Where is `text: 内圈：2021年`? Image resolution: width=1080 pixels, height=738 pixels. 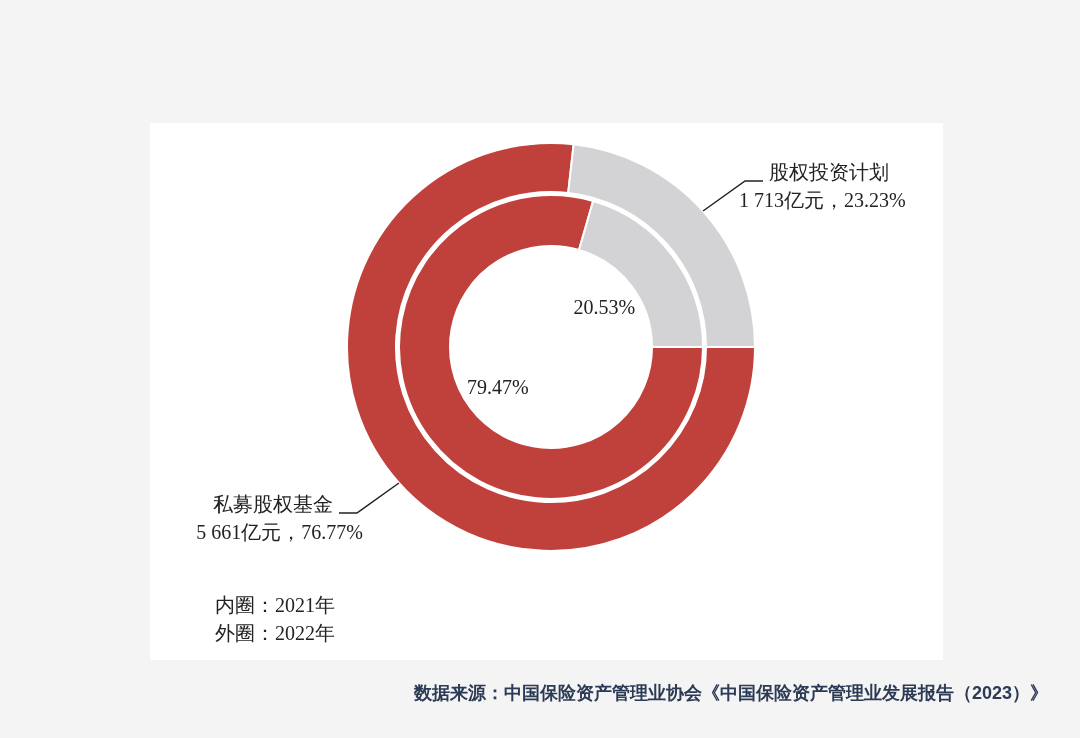
text: 内圈：2021年 is located at coordinates (275, 605).